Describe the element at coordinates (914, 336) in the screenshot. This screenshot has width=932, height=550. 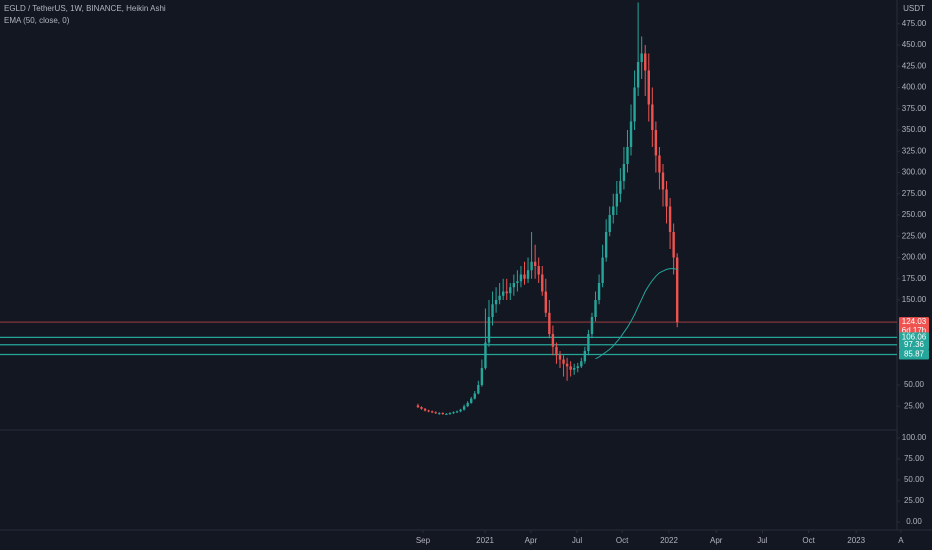
I see `price-label: 106.06` at that location.